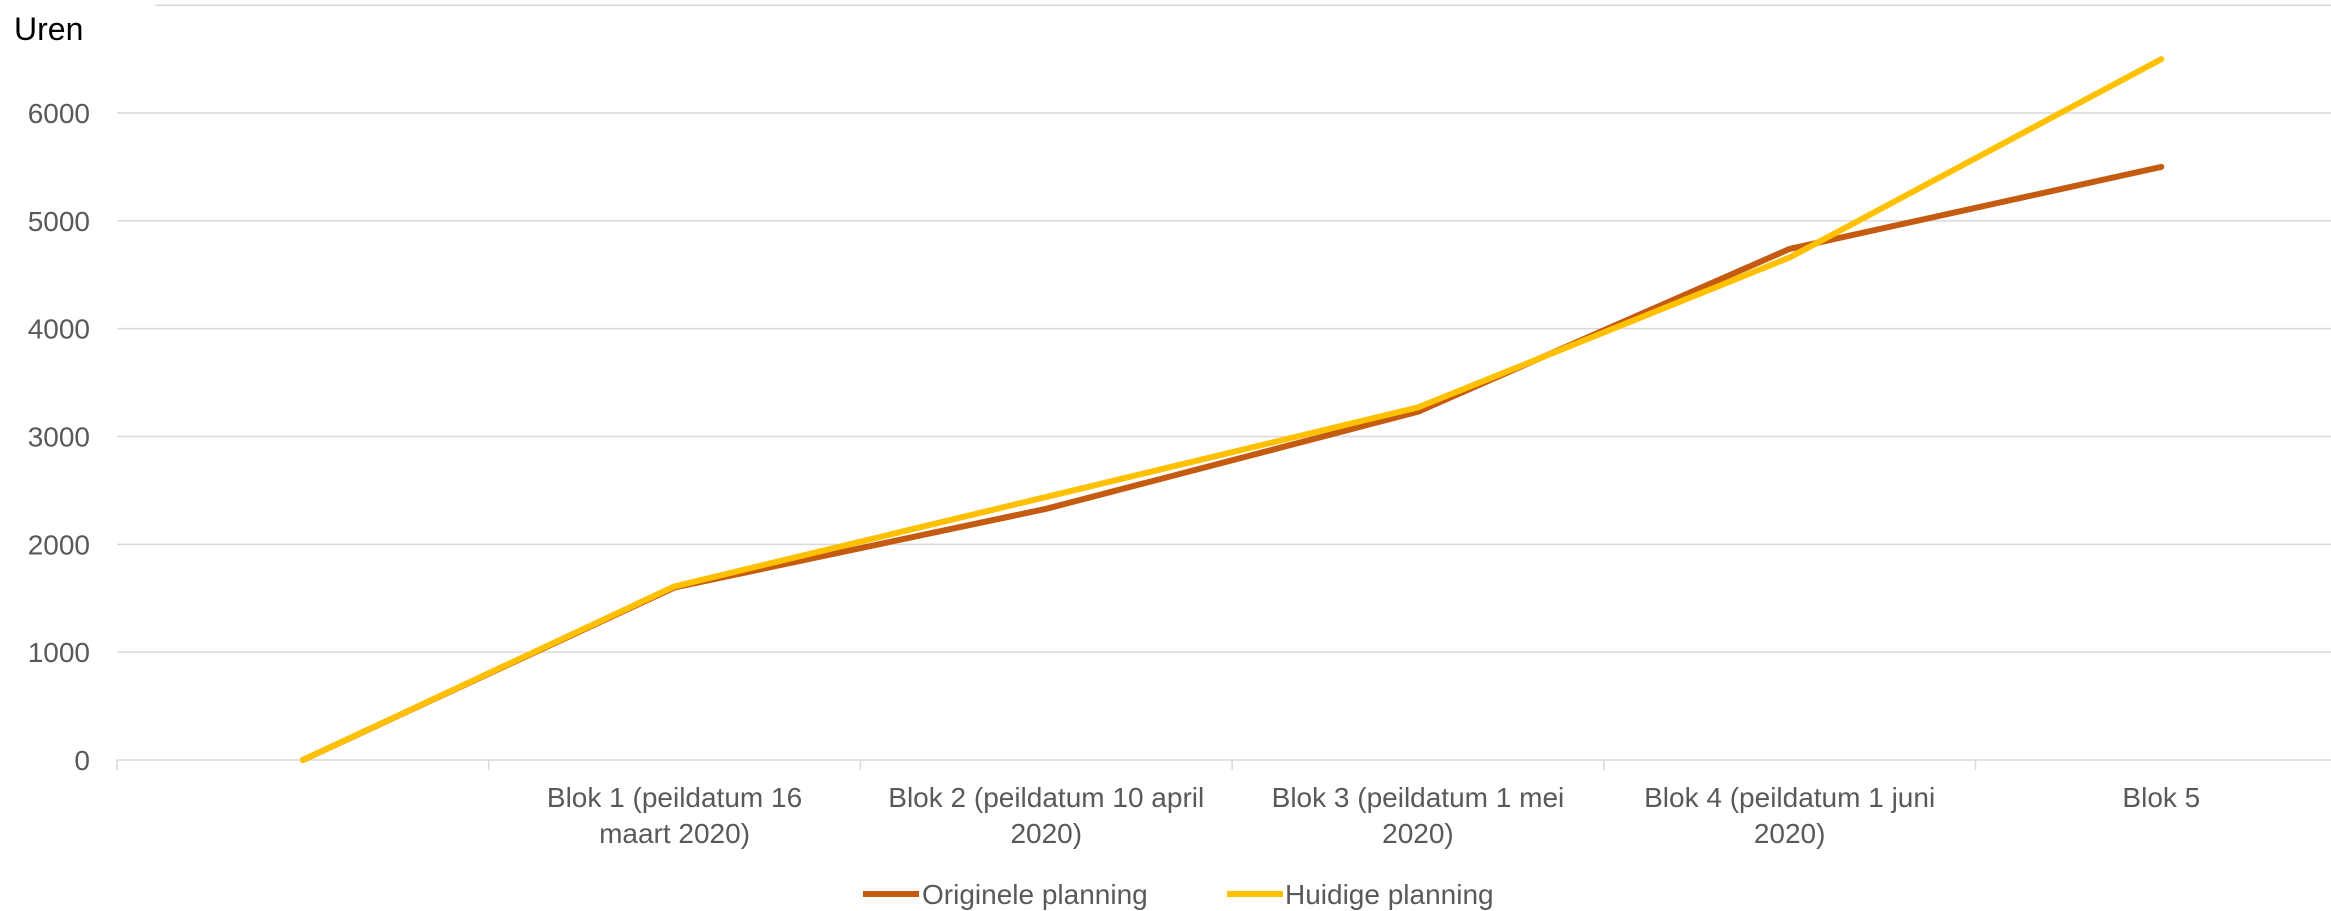 This screenshot has width=2331, height=911. I want to click on y-tick-label: 4000, so click(59, 329).